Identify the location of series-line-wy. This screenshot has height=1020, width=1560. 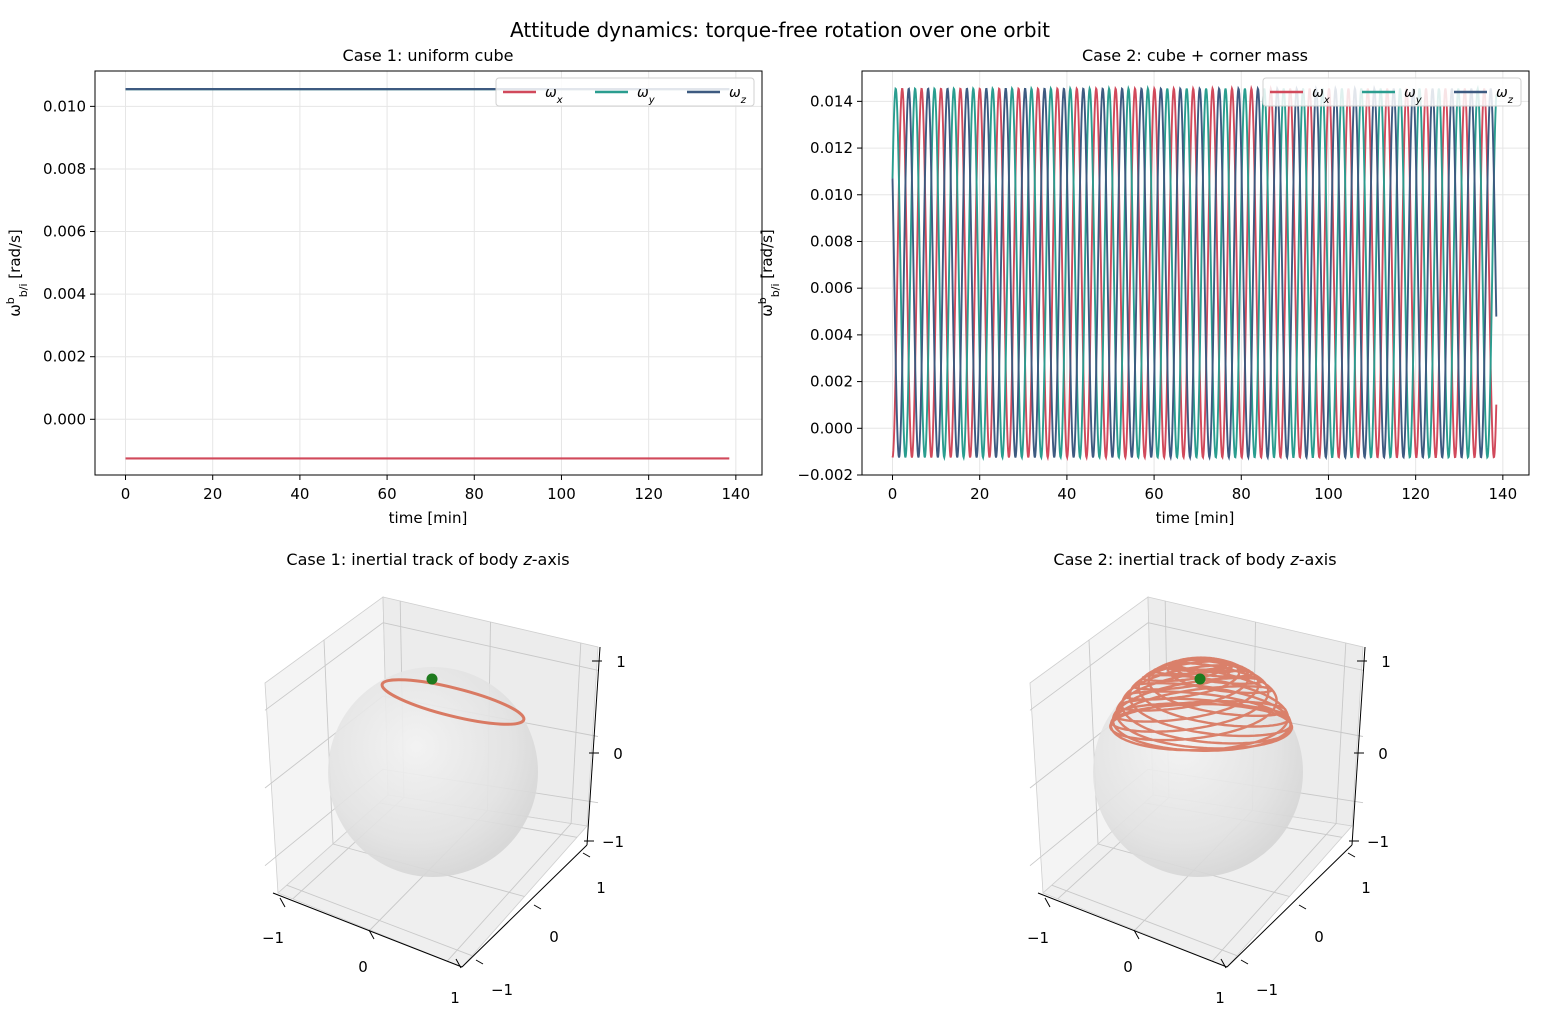
(1194, 273).